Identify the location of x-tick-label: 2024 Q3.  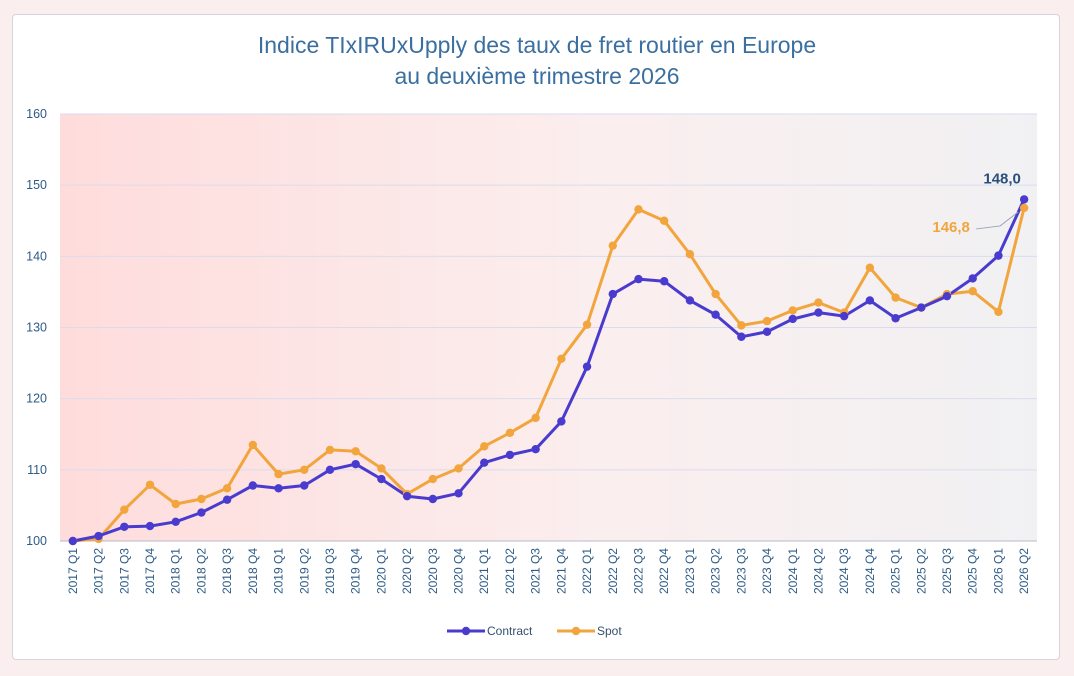
(844, 571).